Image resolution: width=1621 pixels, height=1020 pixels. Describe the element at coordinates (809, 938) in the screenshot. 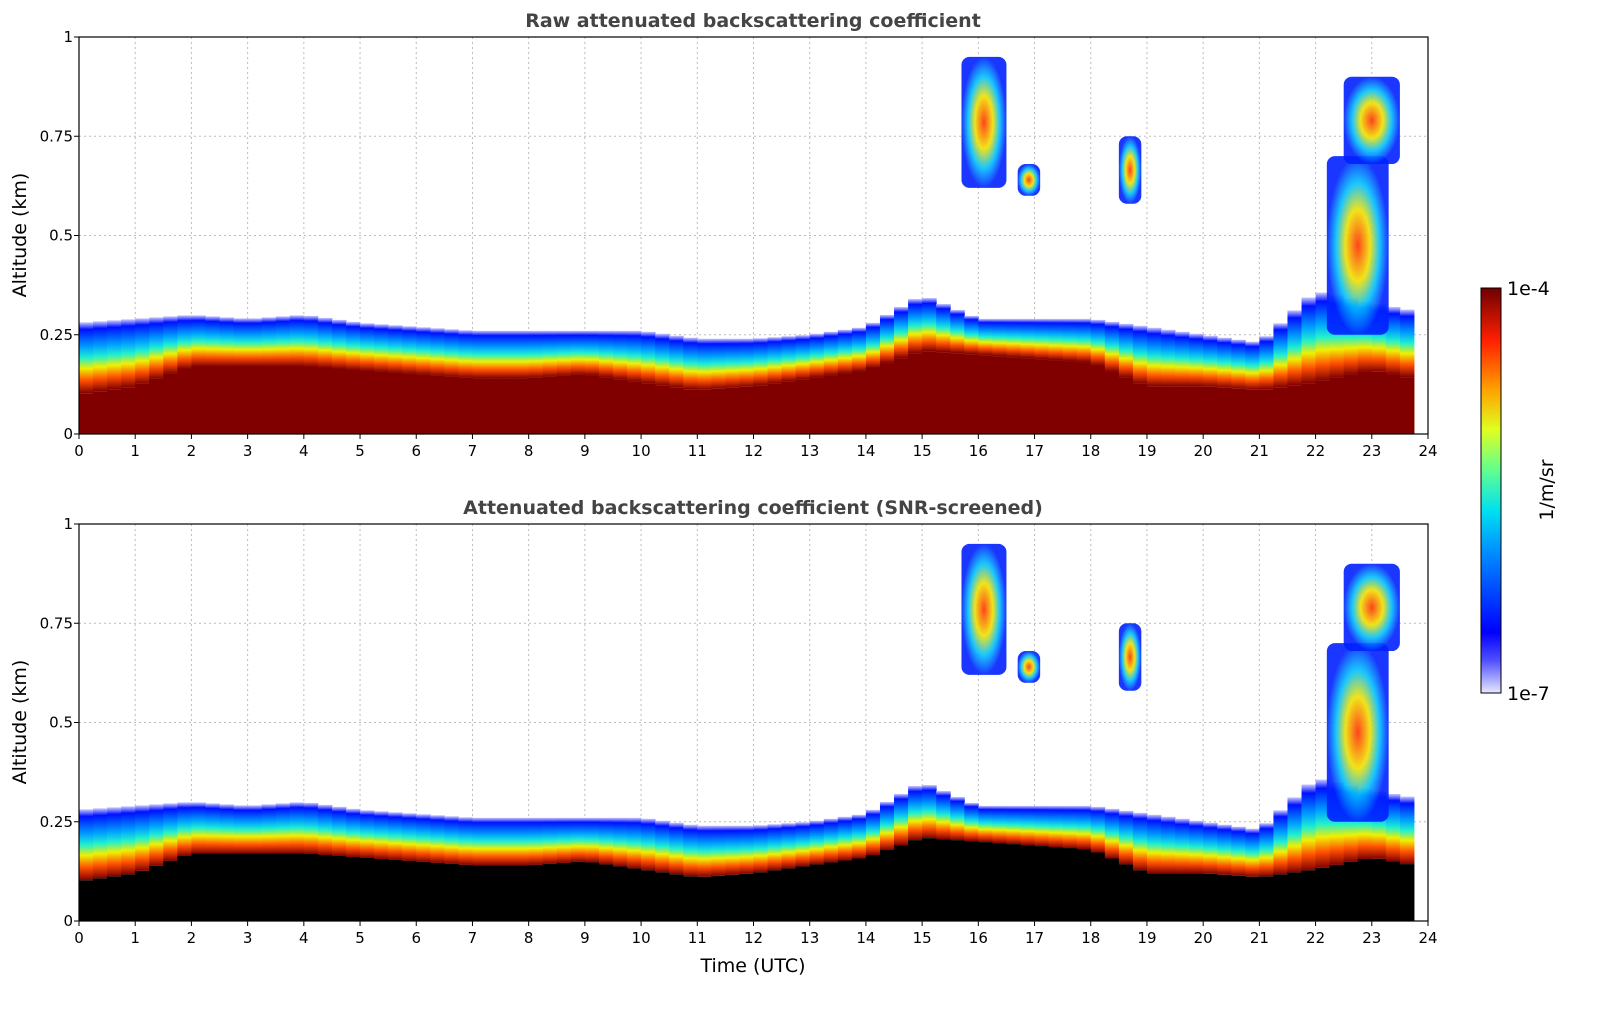

I see `x-tick-label: 13` at that location.